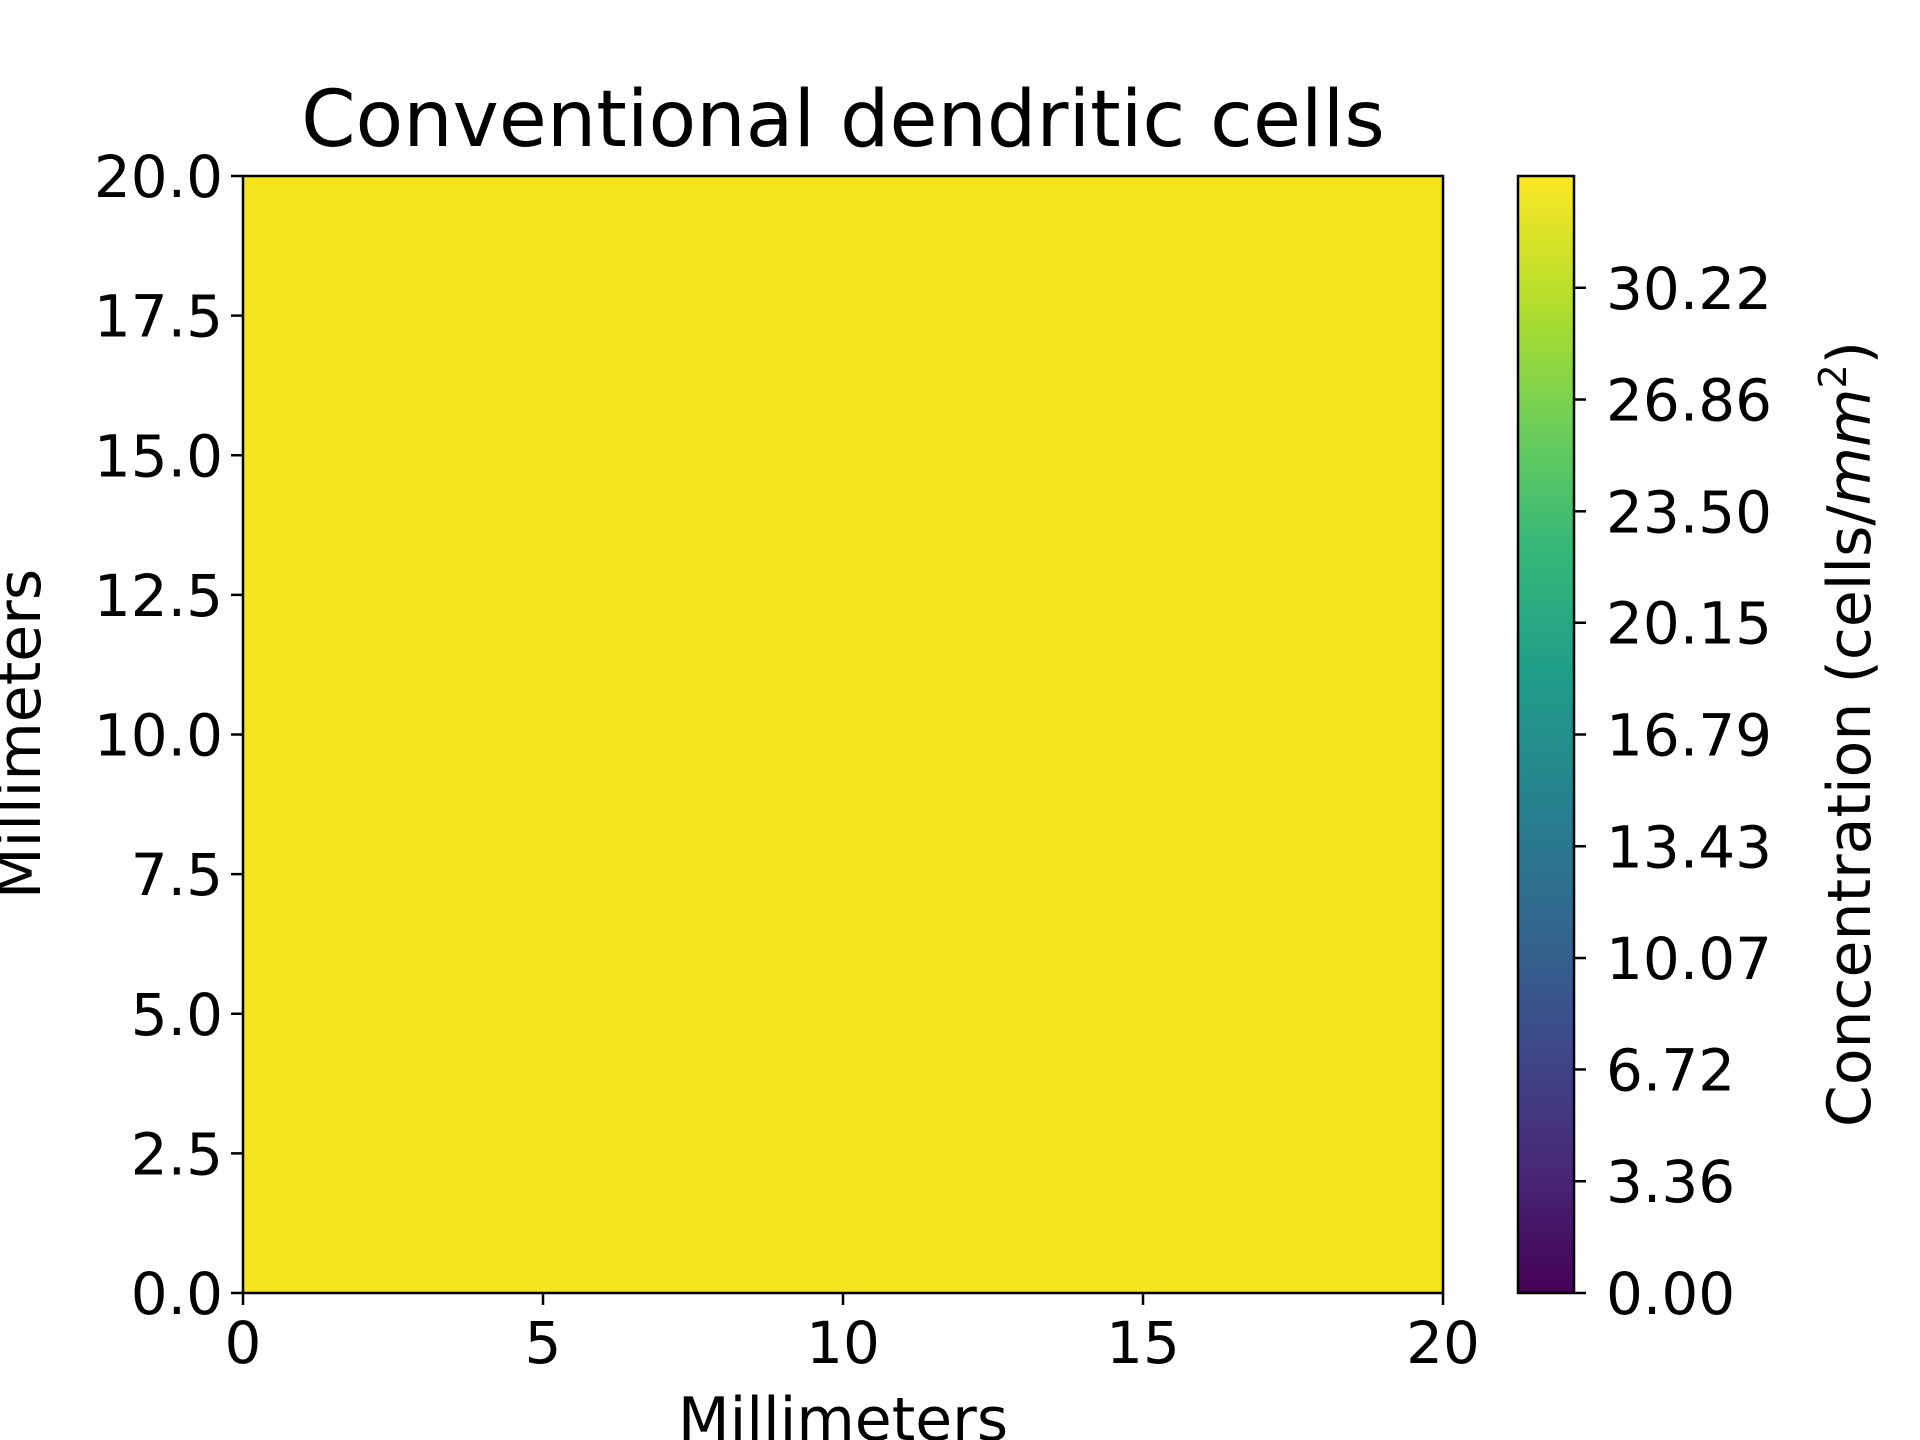 Image resolution: width=1920 pixels, height=1440 pixels. Describe the element at coordinates (843, 1412) in the screenshot. I see `x-axis-label: Millimeters` at that location.